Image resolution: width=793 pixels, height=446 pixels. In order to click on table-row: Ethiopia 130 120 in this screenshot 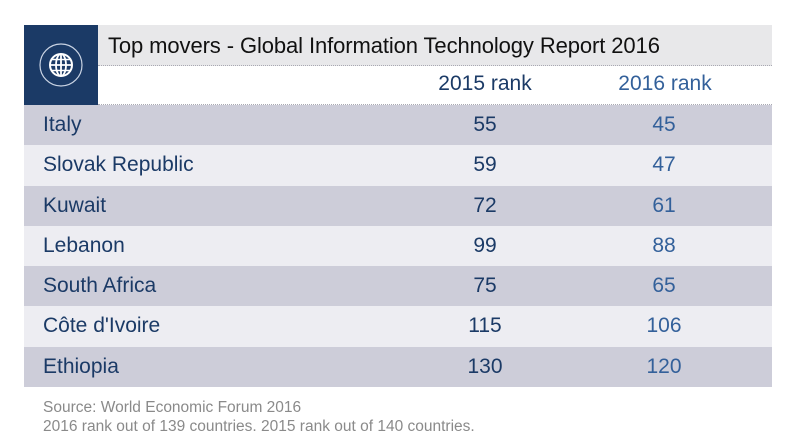, I will do `click(398, 367)`.